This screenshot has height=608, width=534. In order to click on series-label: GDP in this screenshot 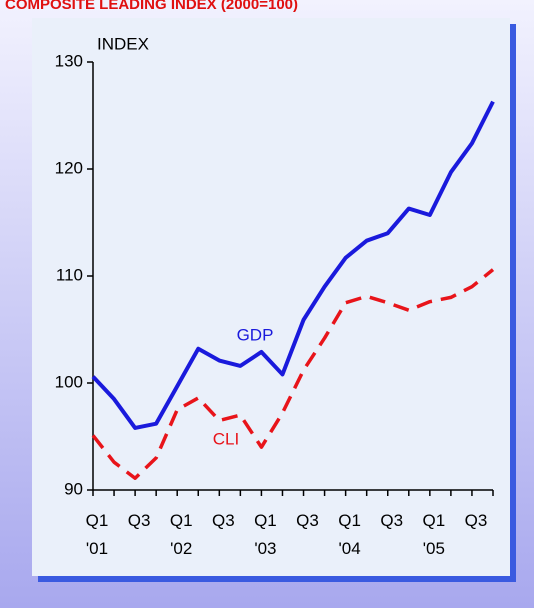, I will do `click(255, 334)`.